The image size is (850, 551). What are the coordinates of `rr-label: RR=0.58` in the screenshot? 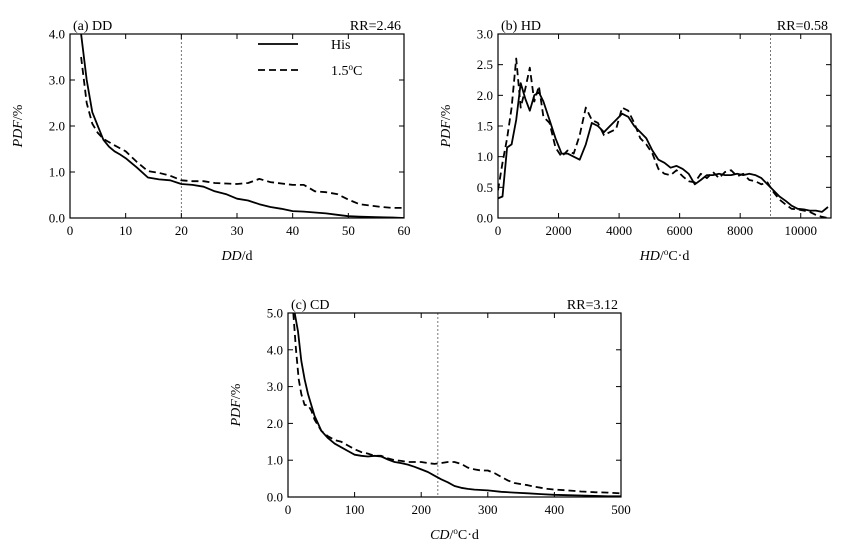 It's located at (802, 26).